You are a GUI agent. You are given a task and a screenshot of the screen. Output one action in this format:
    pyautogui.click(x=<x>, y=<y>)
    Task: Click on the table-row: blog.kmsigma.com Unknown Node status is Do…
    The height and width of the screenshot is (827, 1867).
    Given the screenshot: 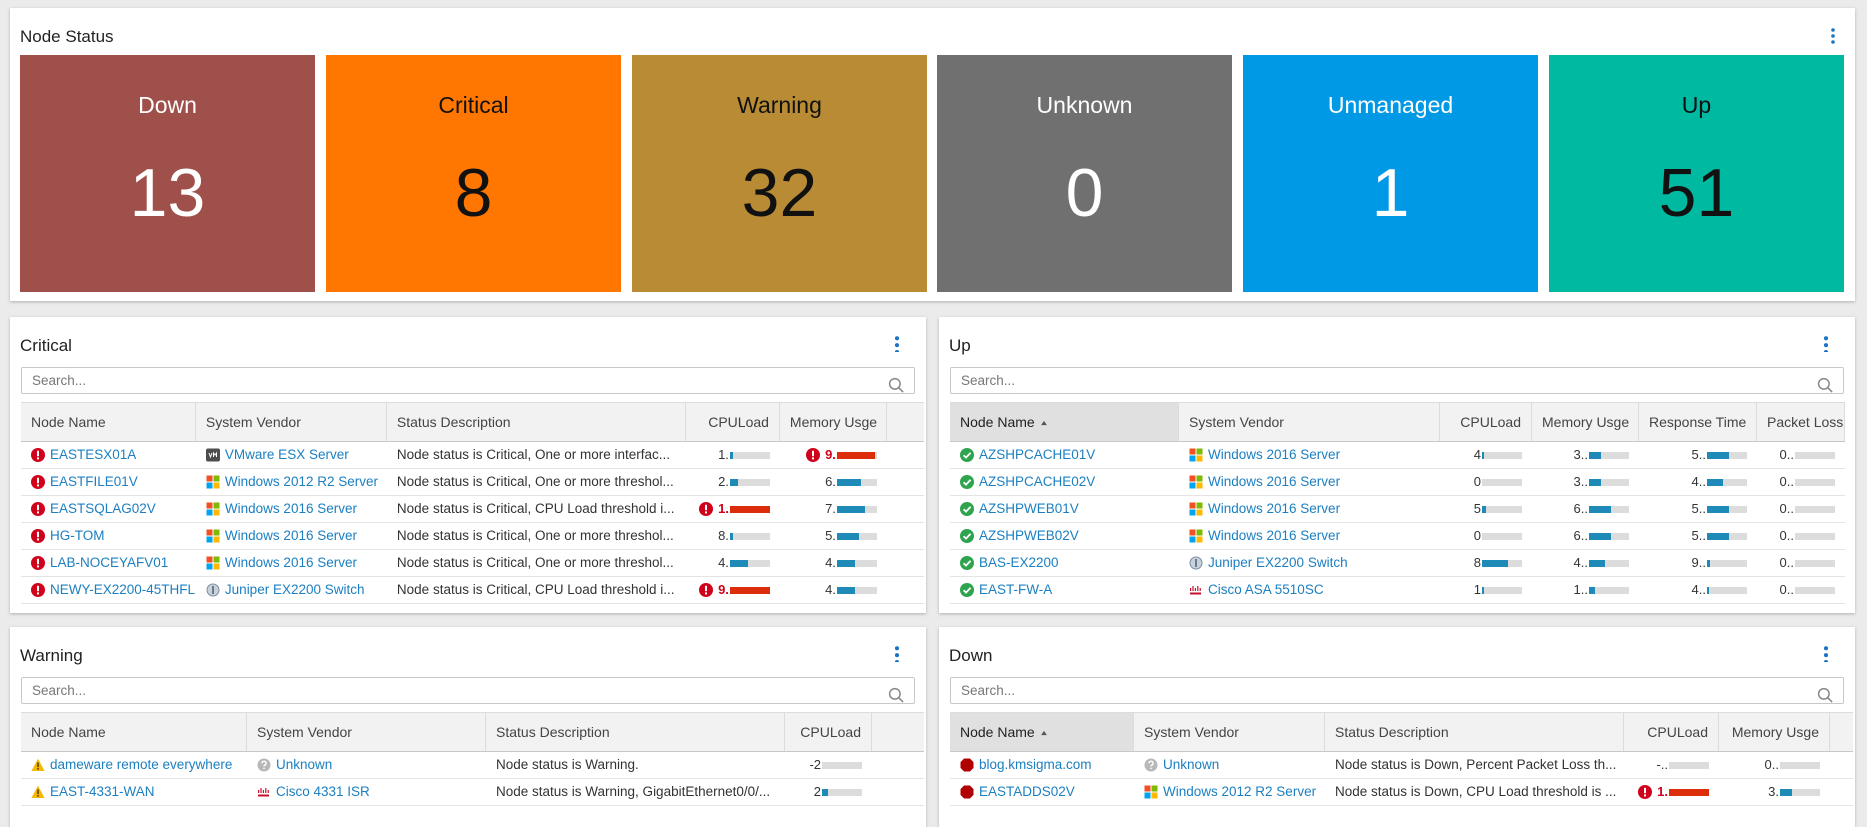 What is the action you would take?
    pyautogui.click(x=1401, y=765)
    